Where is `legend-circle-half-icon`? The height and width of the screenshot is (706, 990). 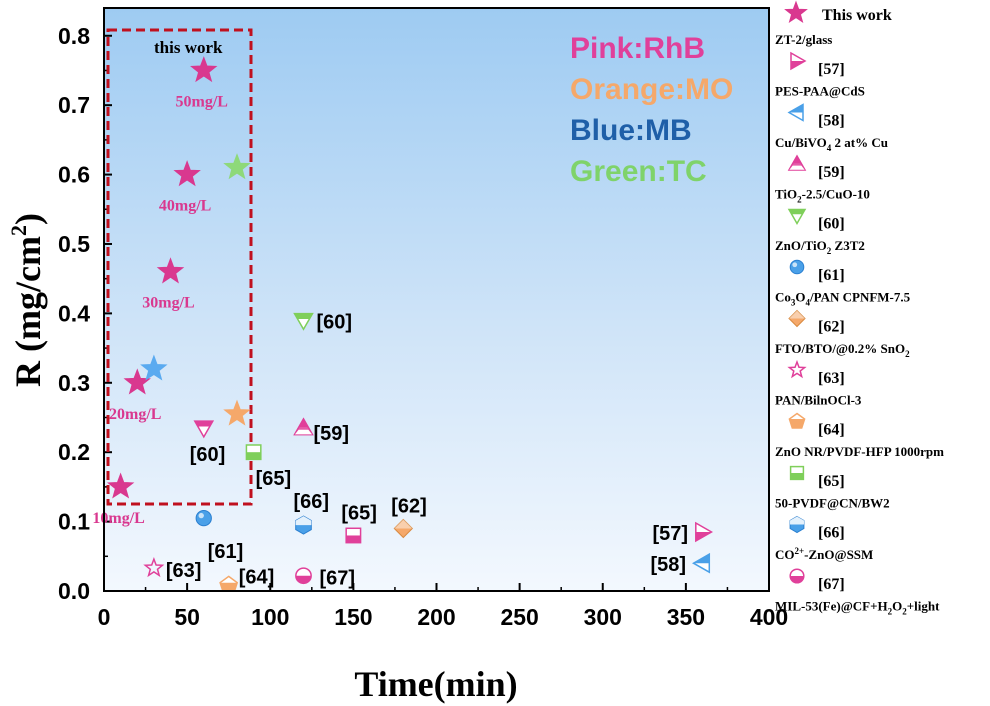
legend-circle-half-icon is located at coordinates (797, 576).